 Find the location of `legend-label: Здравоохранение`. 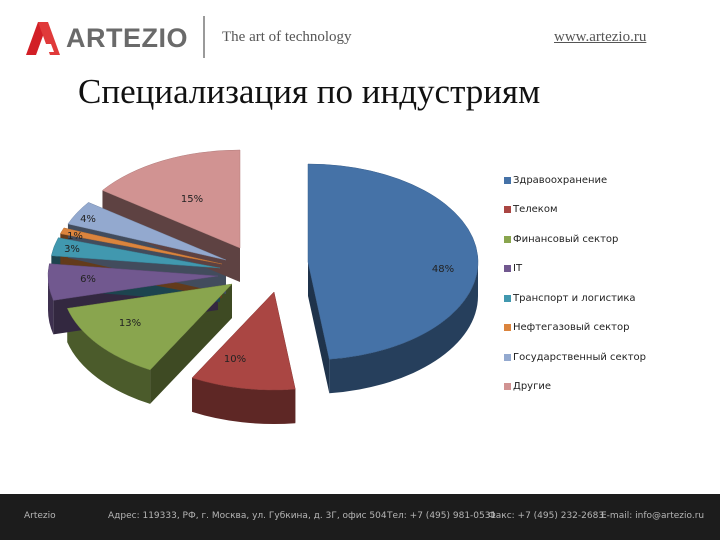

legend-label: Здравоохранение is located at coordinates (560, 180).